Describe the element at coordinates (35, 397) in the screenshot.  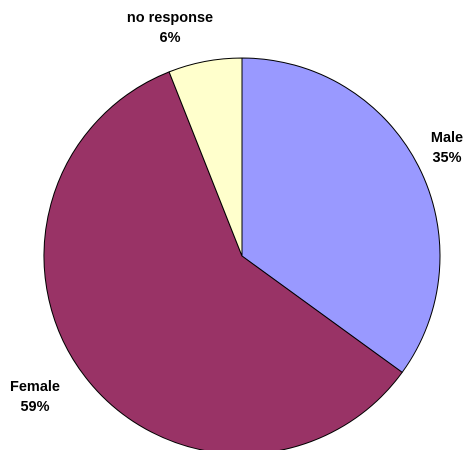
I see `slice-label-female: Female 59%` at that location.